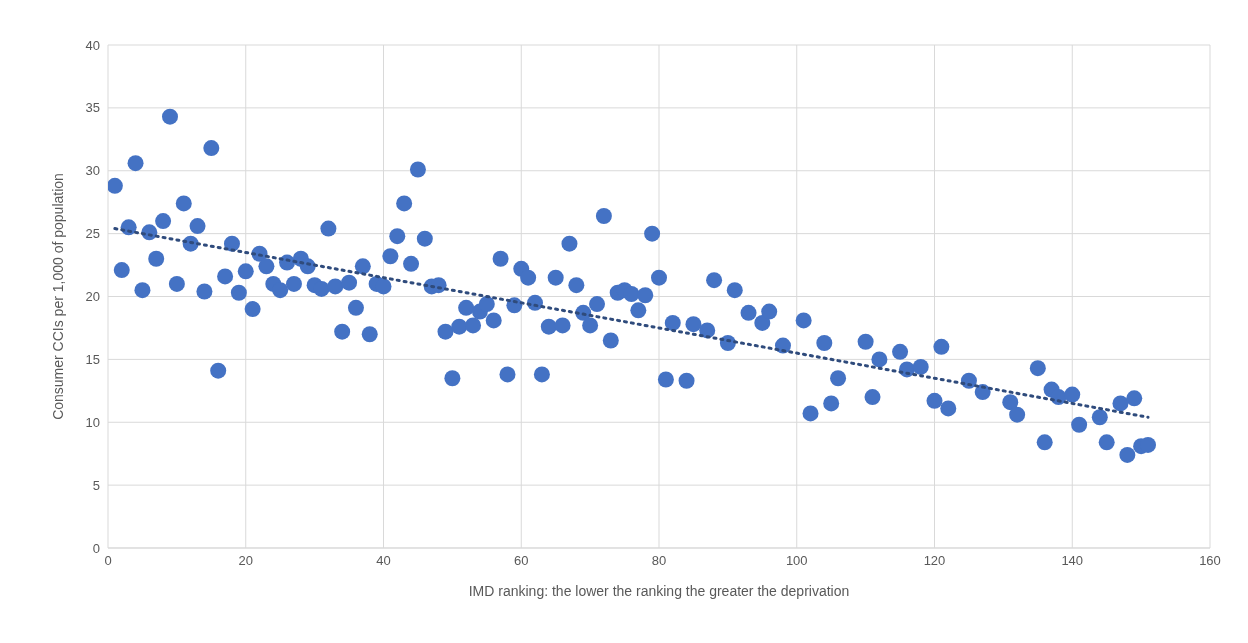 This screenshot has height=643, width=1248. I want to click on y-tick-label: 25, so click(92, 234).